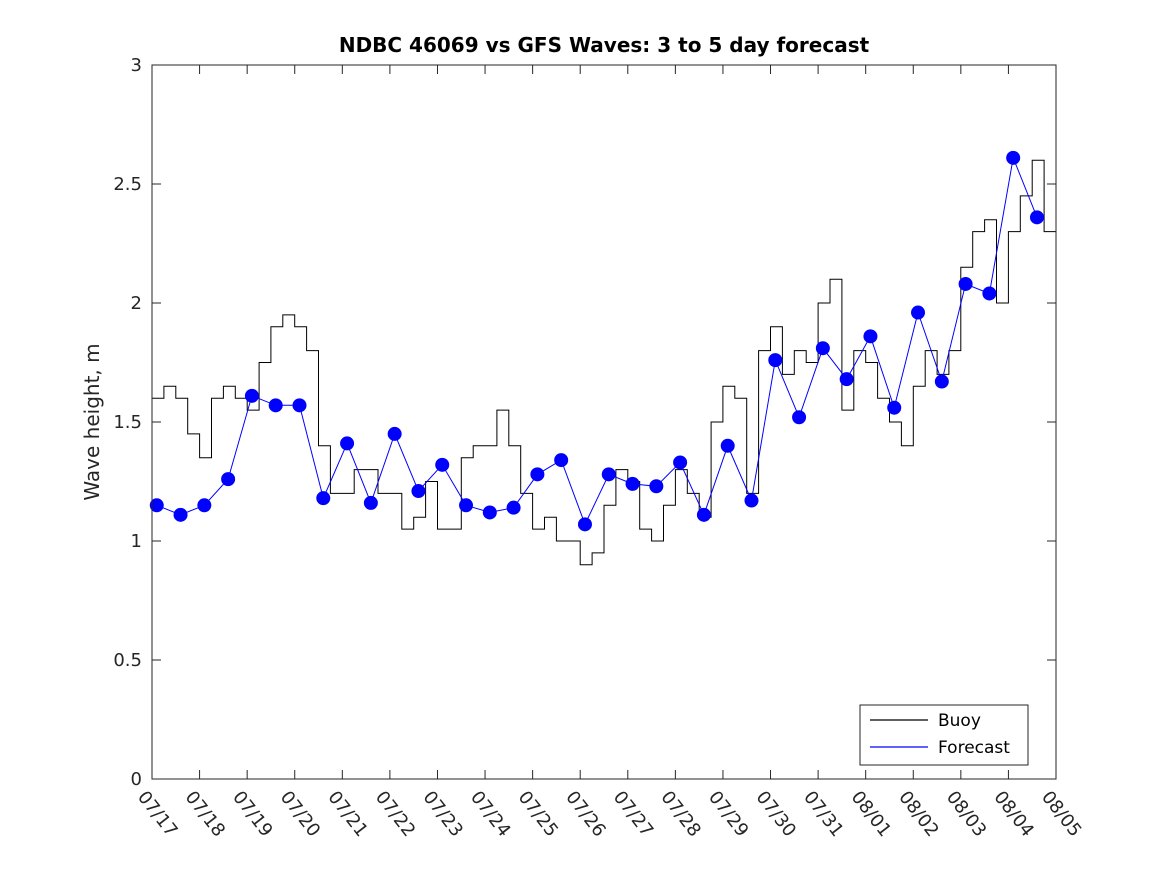 This screenshot has width=1167, height=875. I want to click on legend-label-forecast: Forecast, so click(974, 748).